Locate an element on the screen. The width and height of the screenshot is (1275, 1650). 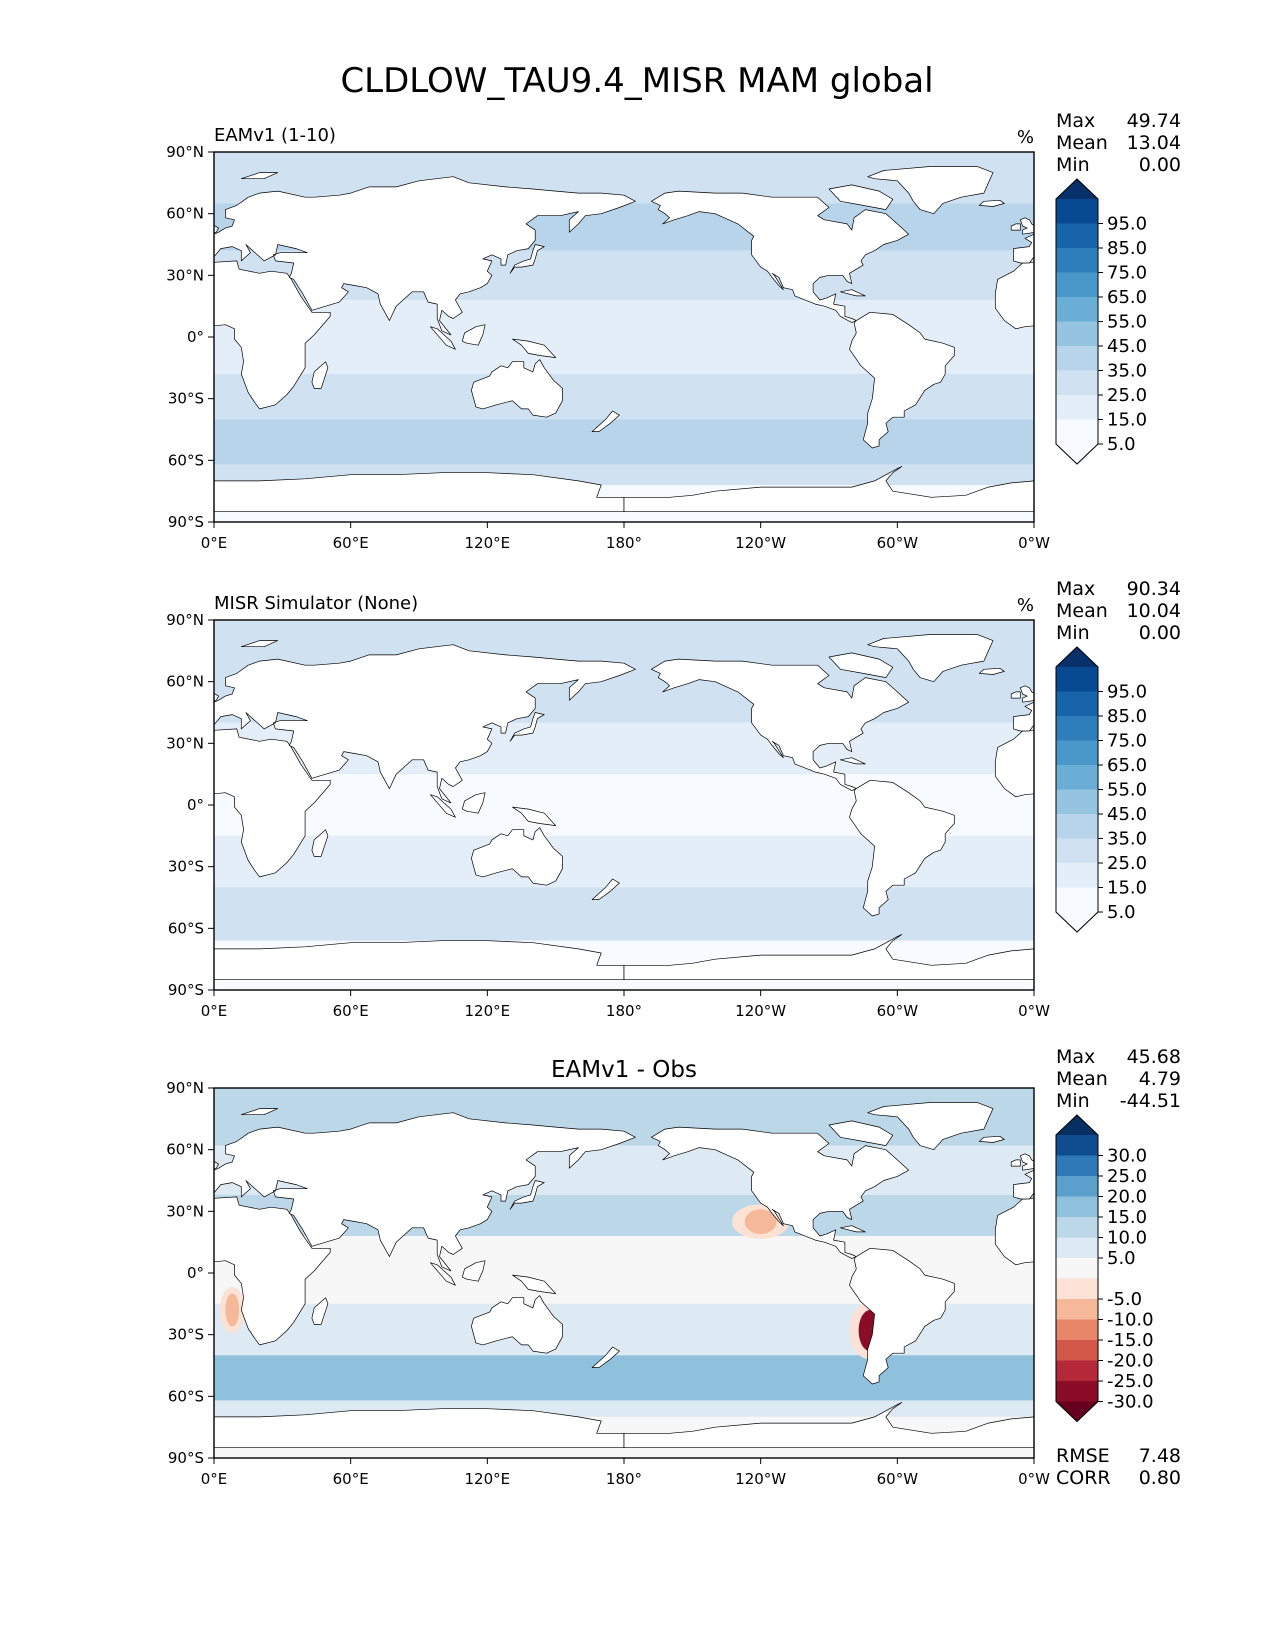
metric-value: 0.80 is located at coordinates (1160, 1478).